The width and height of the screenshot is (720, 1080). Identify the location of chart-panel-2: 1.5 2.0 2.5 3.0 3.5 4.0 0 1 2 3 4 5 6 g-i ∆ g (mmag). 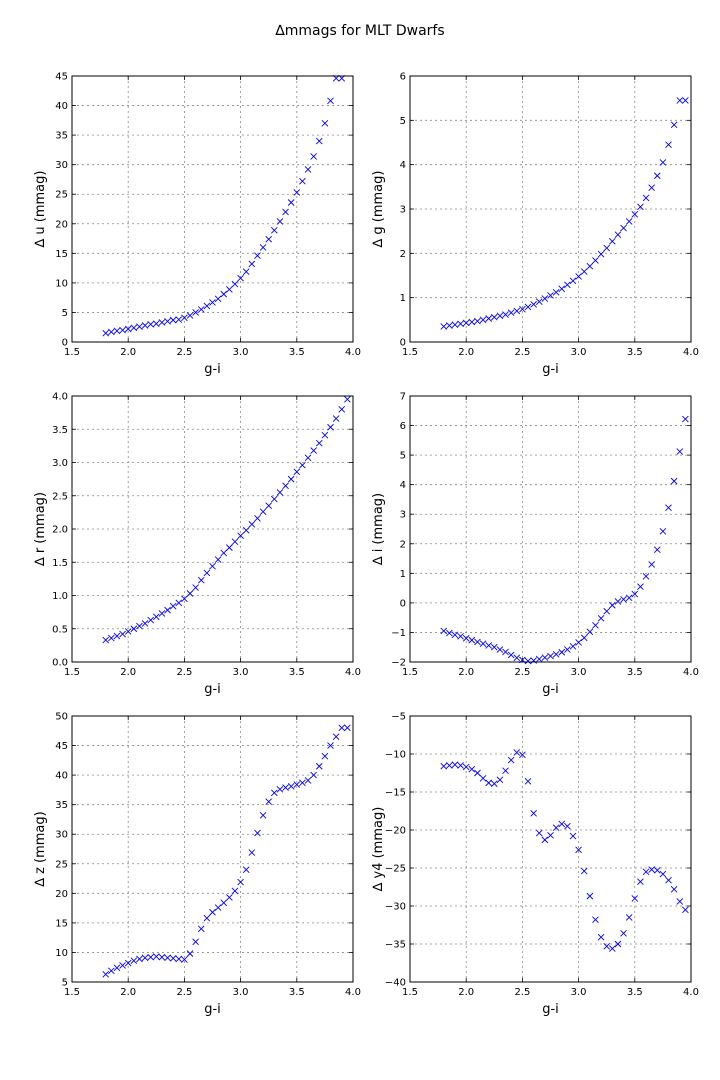
(535, 225).